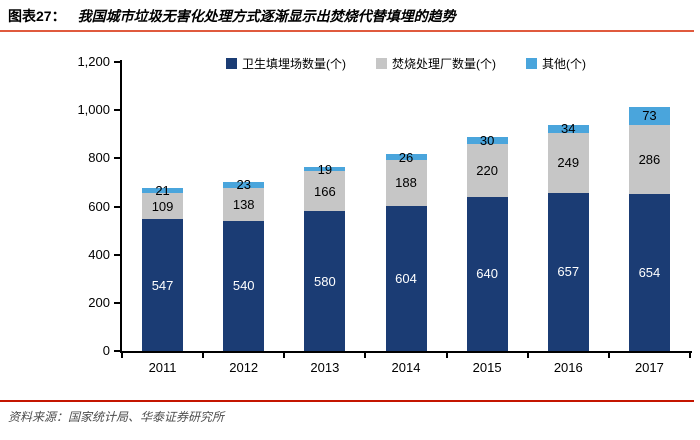  I want to click on bar-value-label: 73, so click(649, 116).